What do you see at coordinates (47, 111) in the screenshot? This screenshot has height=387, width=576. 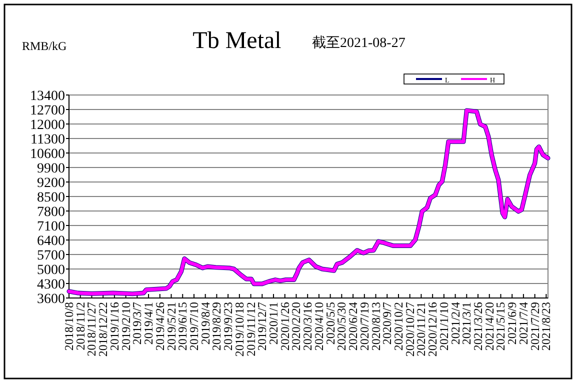 I see `y-tick-label: 12700` at bounding box center [47, 111].